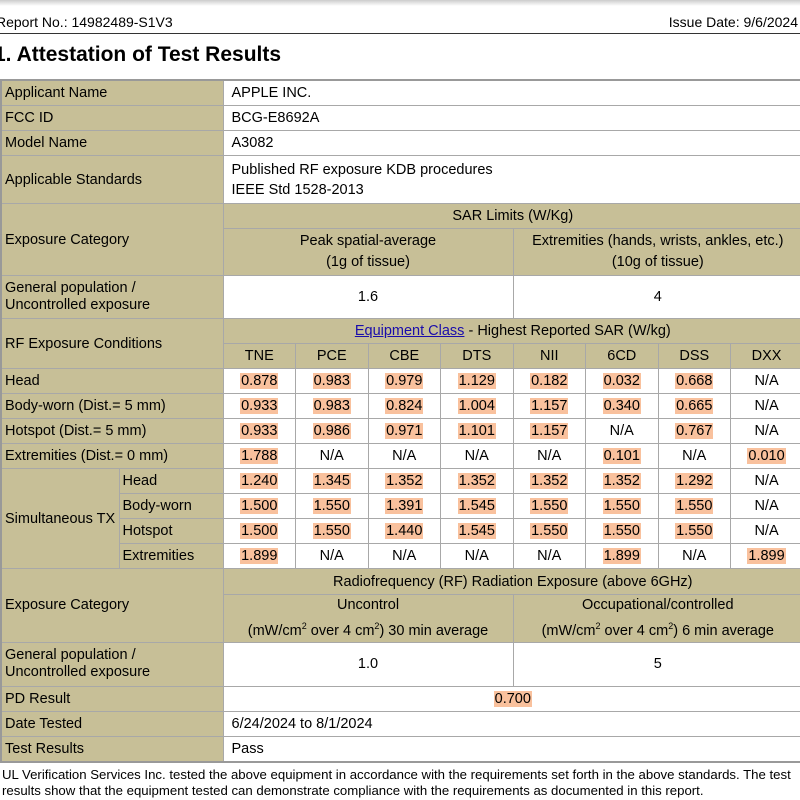 The width and height of the screenshot is (800, 800). What do you see at coordinates (567, 331) in the screenshot?
I see `sar-results-title: - Highest Reported SAR (W/kg)` at bounding box center [567, 331].